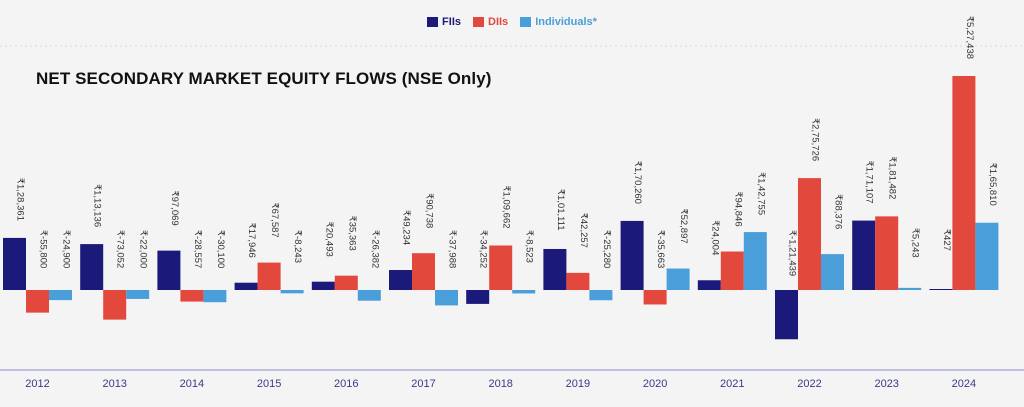 The width and height of the screenshot is (1024, 407). What do you see at coordinates (478, 297) in the screenshot?
I see `bar-fiis-2018` at bounding box center [478, 297].